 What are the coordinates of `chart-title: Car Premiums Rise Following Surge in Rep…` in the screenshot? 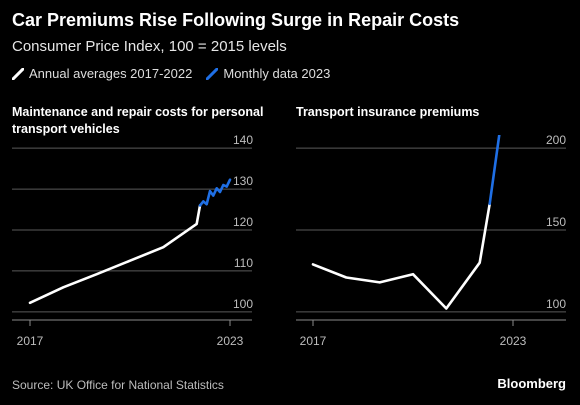 It's located at (236, 20).